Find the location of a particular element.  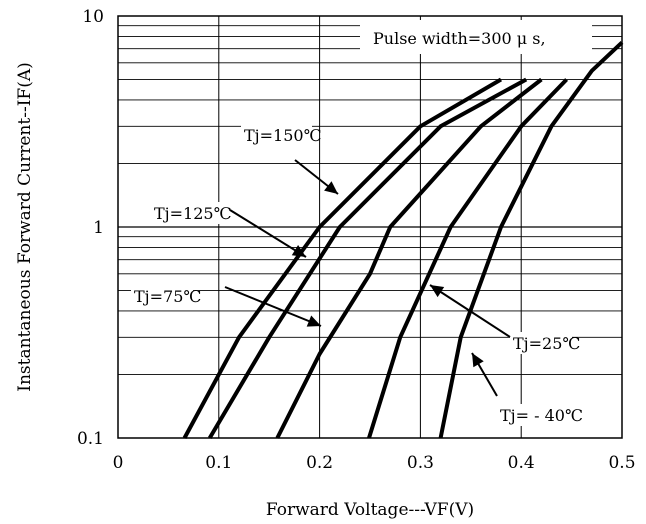

note-background is located at coordinates (476, 37).